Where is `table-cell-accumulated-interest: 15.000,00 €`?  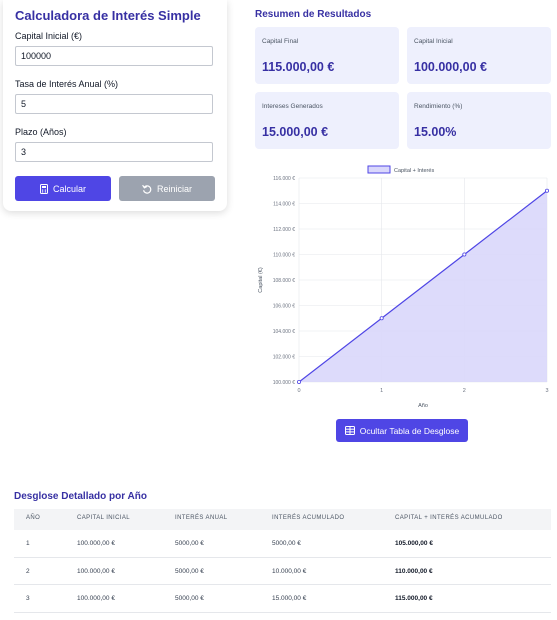
table-cell-accumulated-interest: 15.000,00 € is located at coordinates (289, 598).